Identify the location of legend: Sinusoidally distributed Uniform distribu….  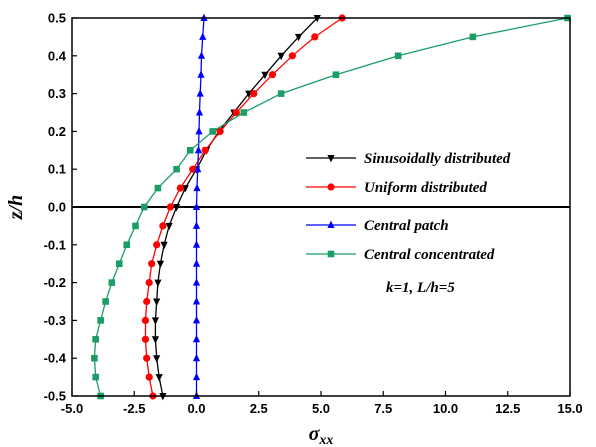
(408, 207).